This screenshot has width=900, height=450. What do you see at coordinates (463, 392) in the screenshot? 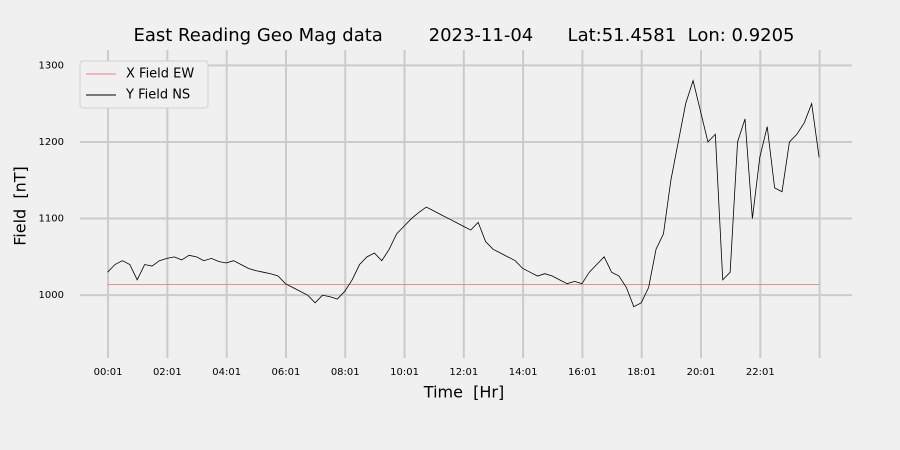
I see `x-axis-label: Time [Hr]` at bounding box center [463, 392].